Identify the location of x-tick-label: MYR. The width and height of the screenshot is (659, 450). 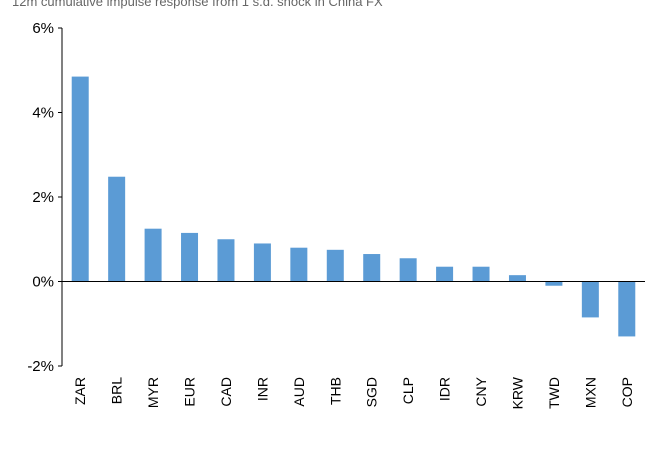
(153, 392).